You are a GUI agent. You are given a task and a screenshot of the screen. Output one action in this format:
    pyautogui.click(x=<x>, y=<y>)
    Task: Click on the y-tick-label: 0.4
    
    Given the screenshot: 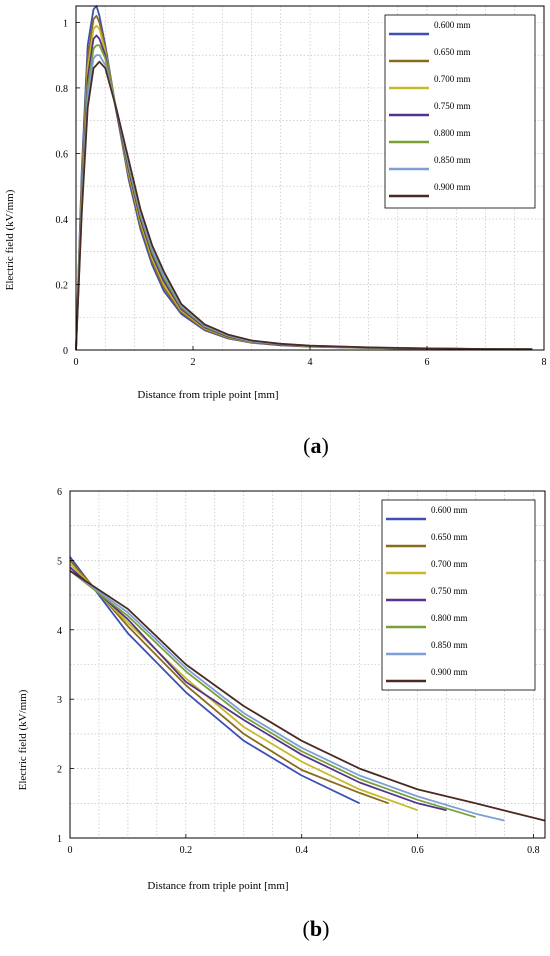 What is the action you would take?
    pyautogui.click(x=62, y=220)
    